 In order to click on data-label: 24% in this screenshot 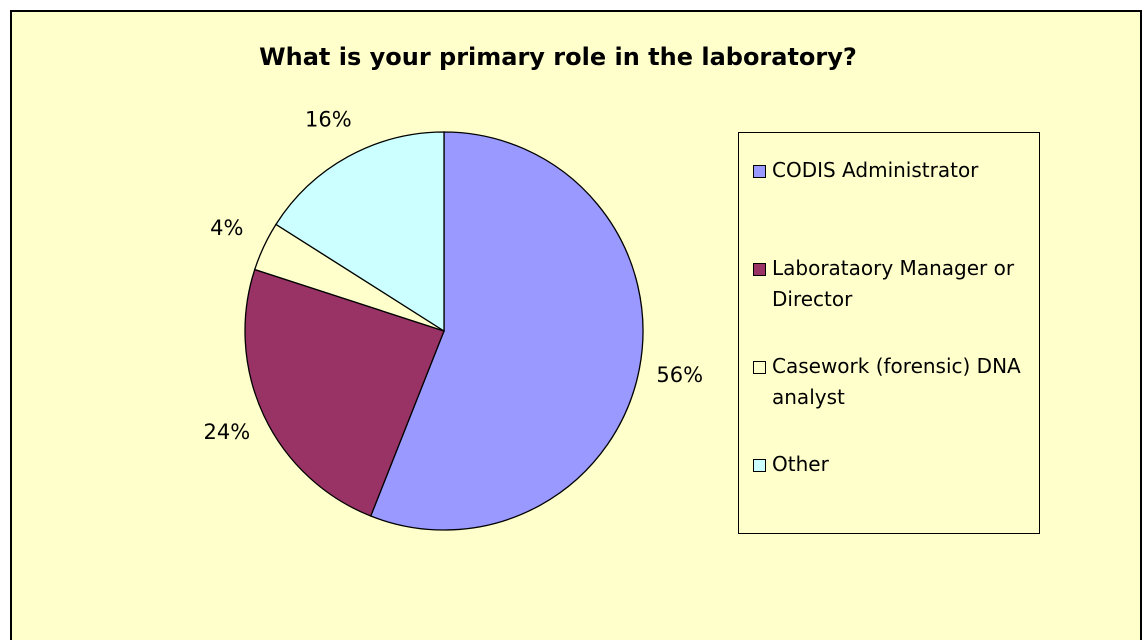, I will do `click(226, 432)`.